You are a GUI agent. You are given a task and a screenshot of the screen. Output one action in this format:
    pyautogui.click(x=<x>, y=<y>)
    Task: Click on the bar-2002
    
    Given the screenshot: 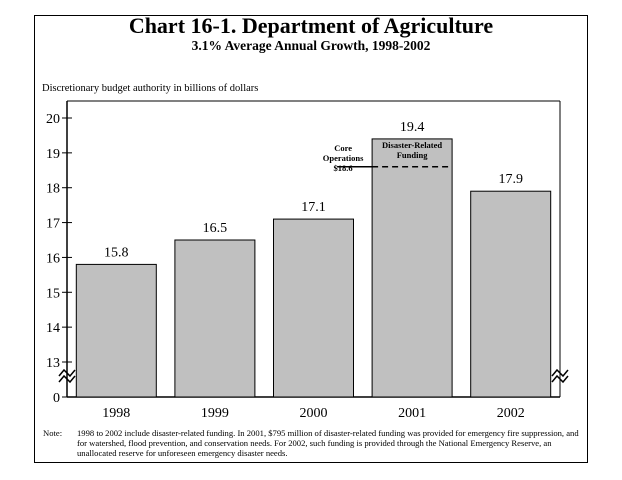 What is the action you would take?
    pyautogui.click(x=511, y=294)
    